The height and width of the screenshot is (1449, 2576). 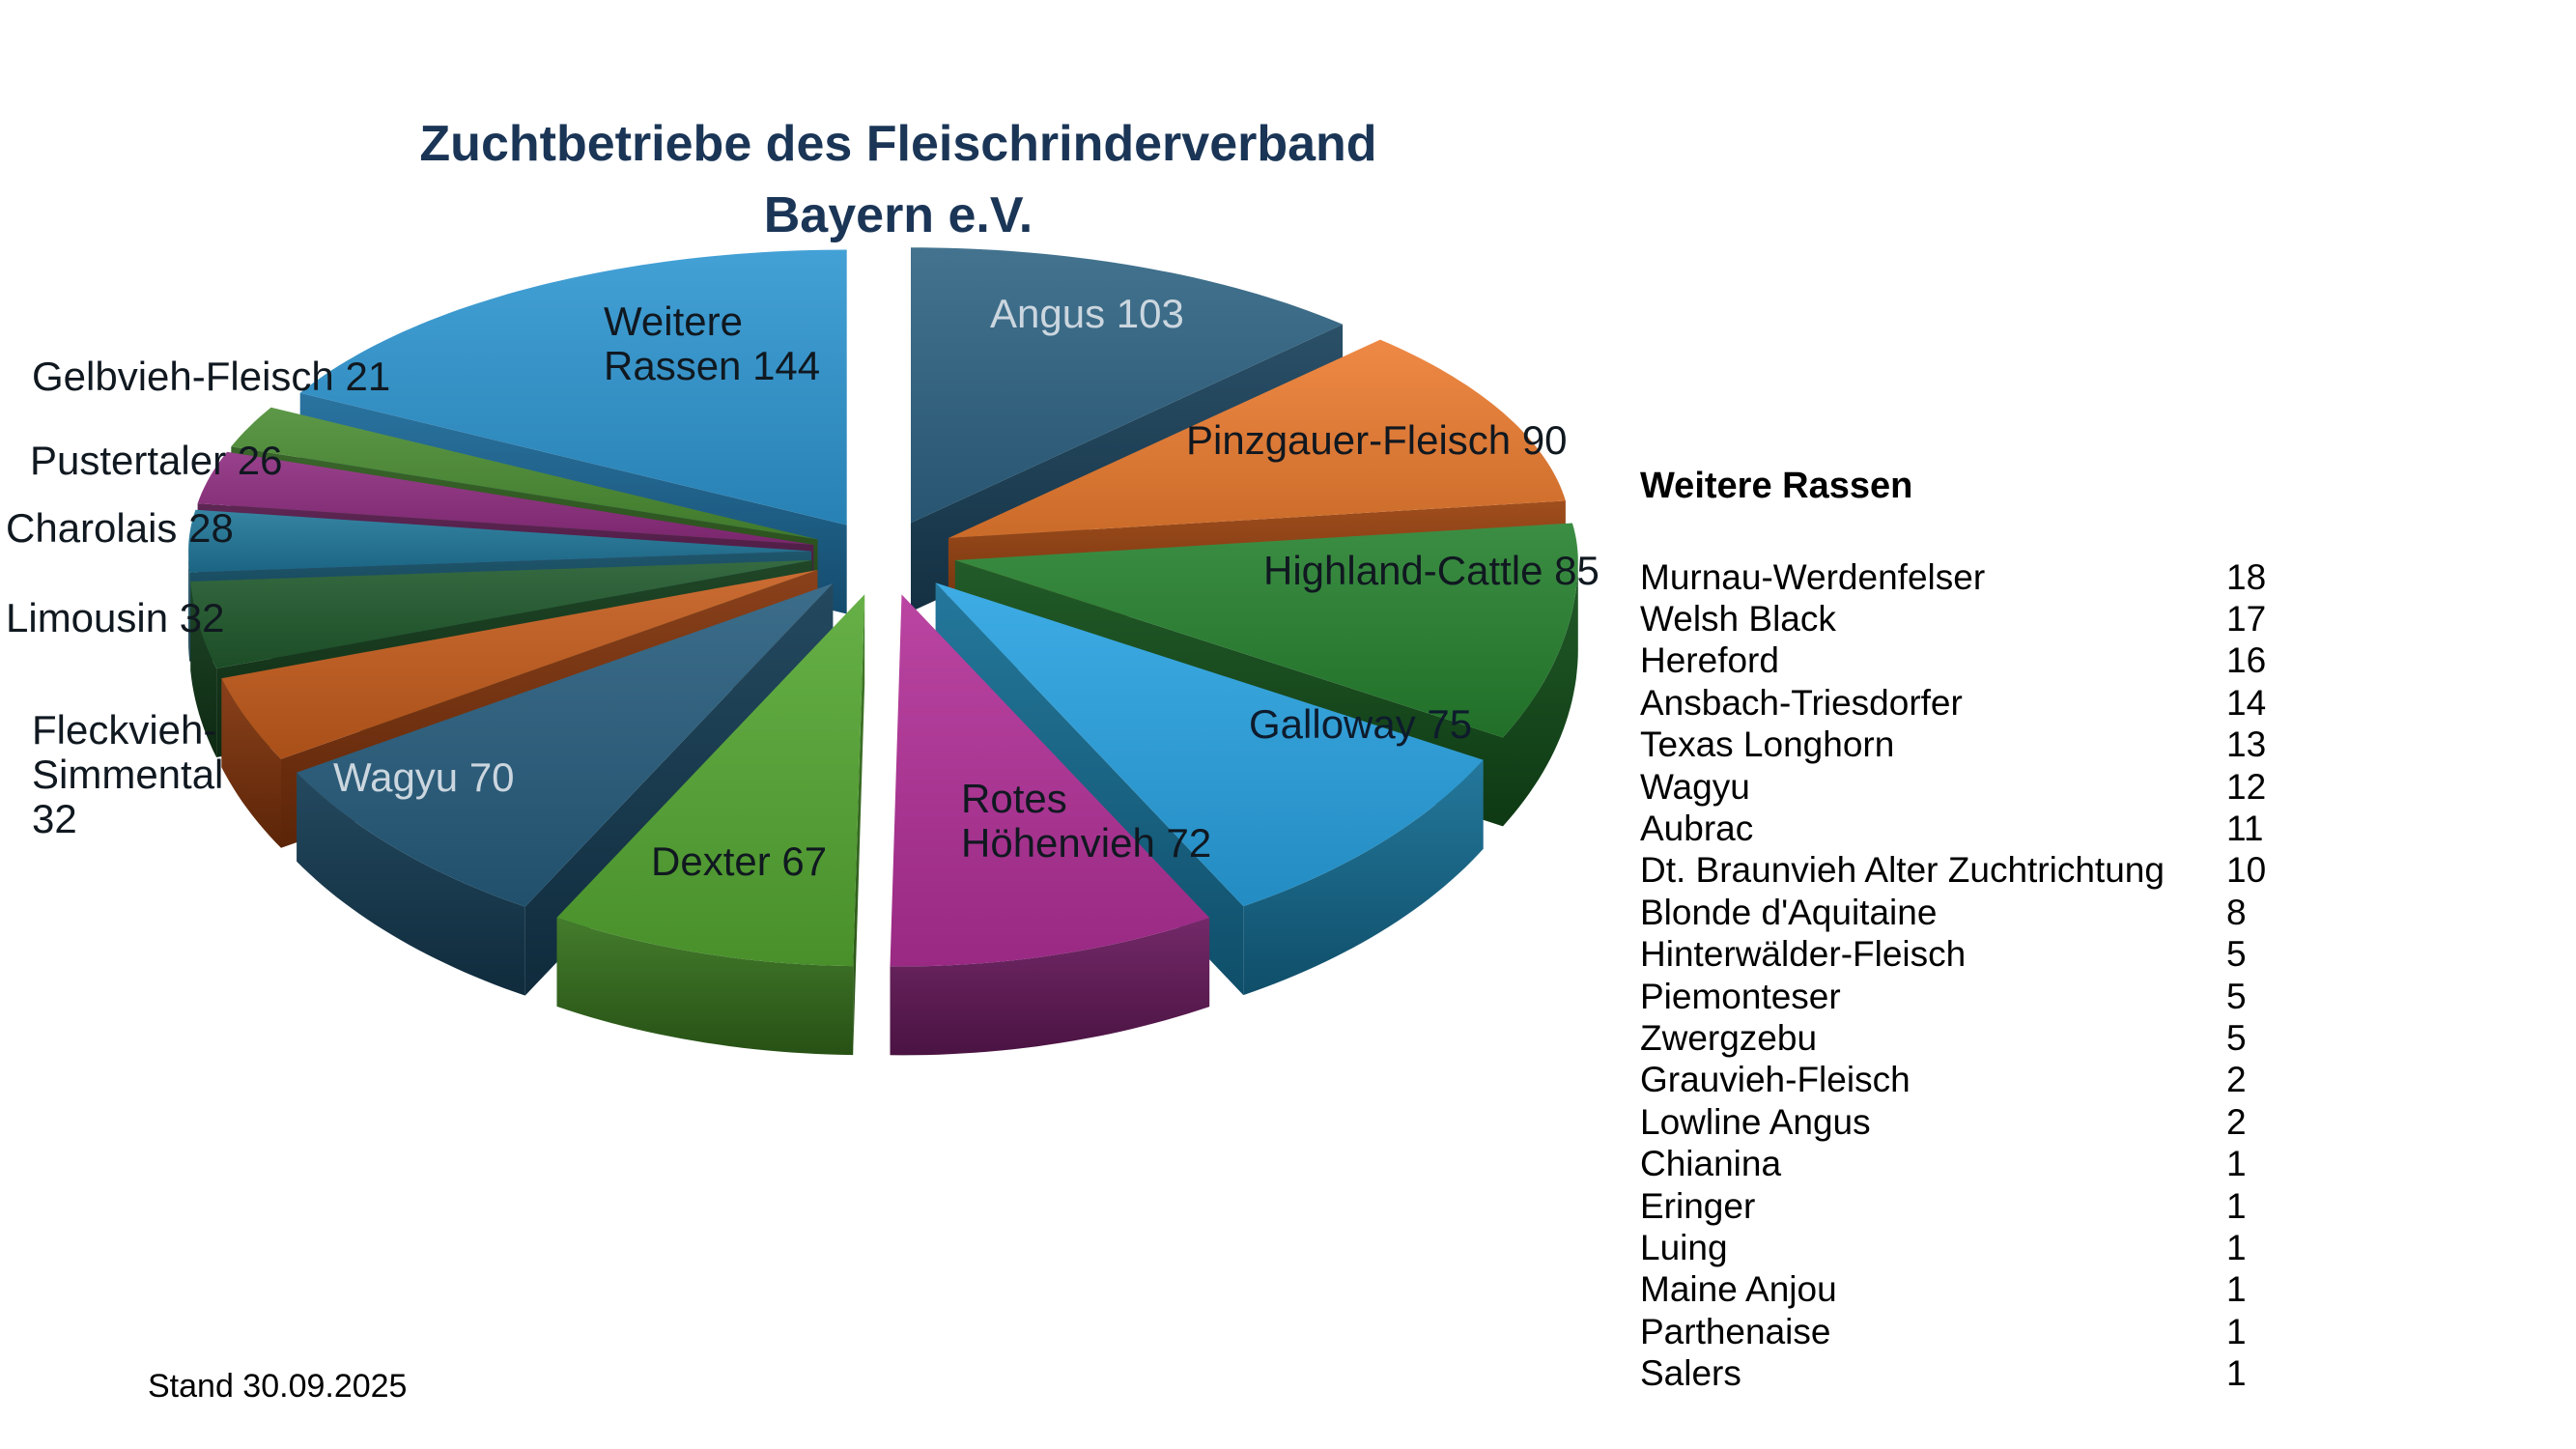 I want to click on breed-name: Hinterwälder-Fleisch, so click(x=1803, y=954).